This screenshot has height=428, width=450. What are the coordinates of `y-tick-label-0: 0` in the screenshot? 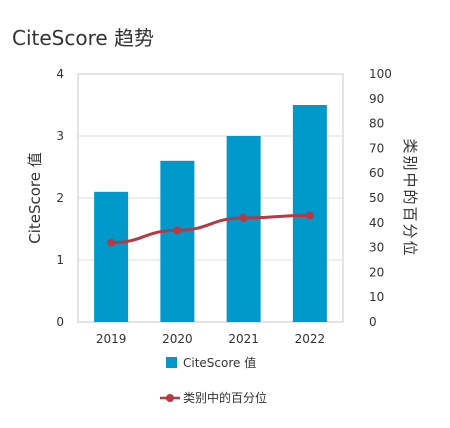 It's located at (60, 322).